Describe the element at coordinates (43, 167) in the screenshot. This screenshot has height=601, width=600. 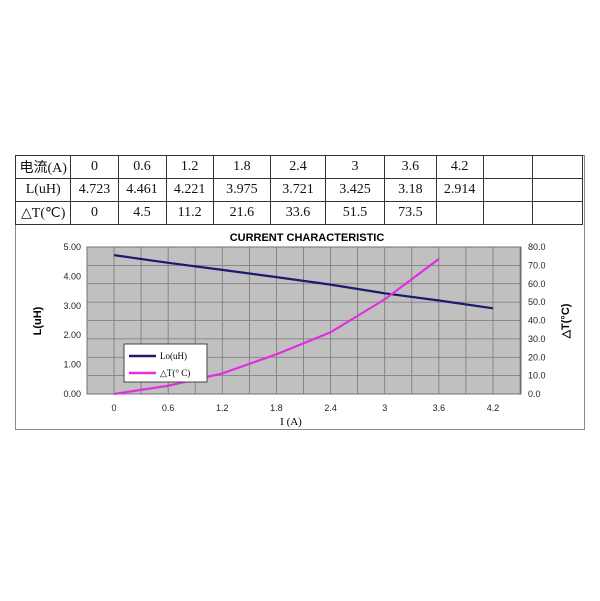
I see `row-header: 电流(A)` at that location.